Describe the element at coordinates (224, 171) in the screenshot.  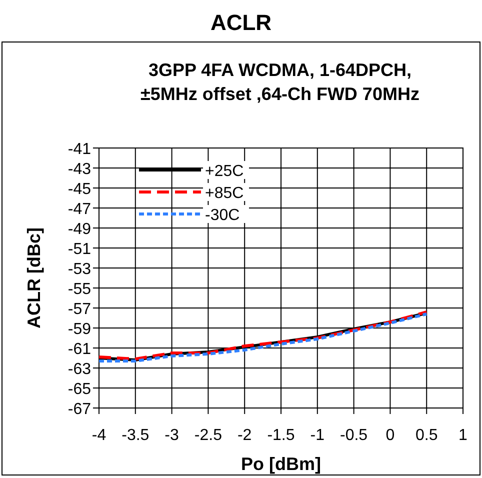
I see `legend-label: +25C` at that location.